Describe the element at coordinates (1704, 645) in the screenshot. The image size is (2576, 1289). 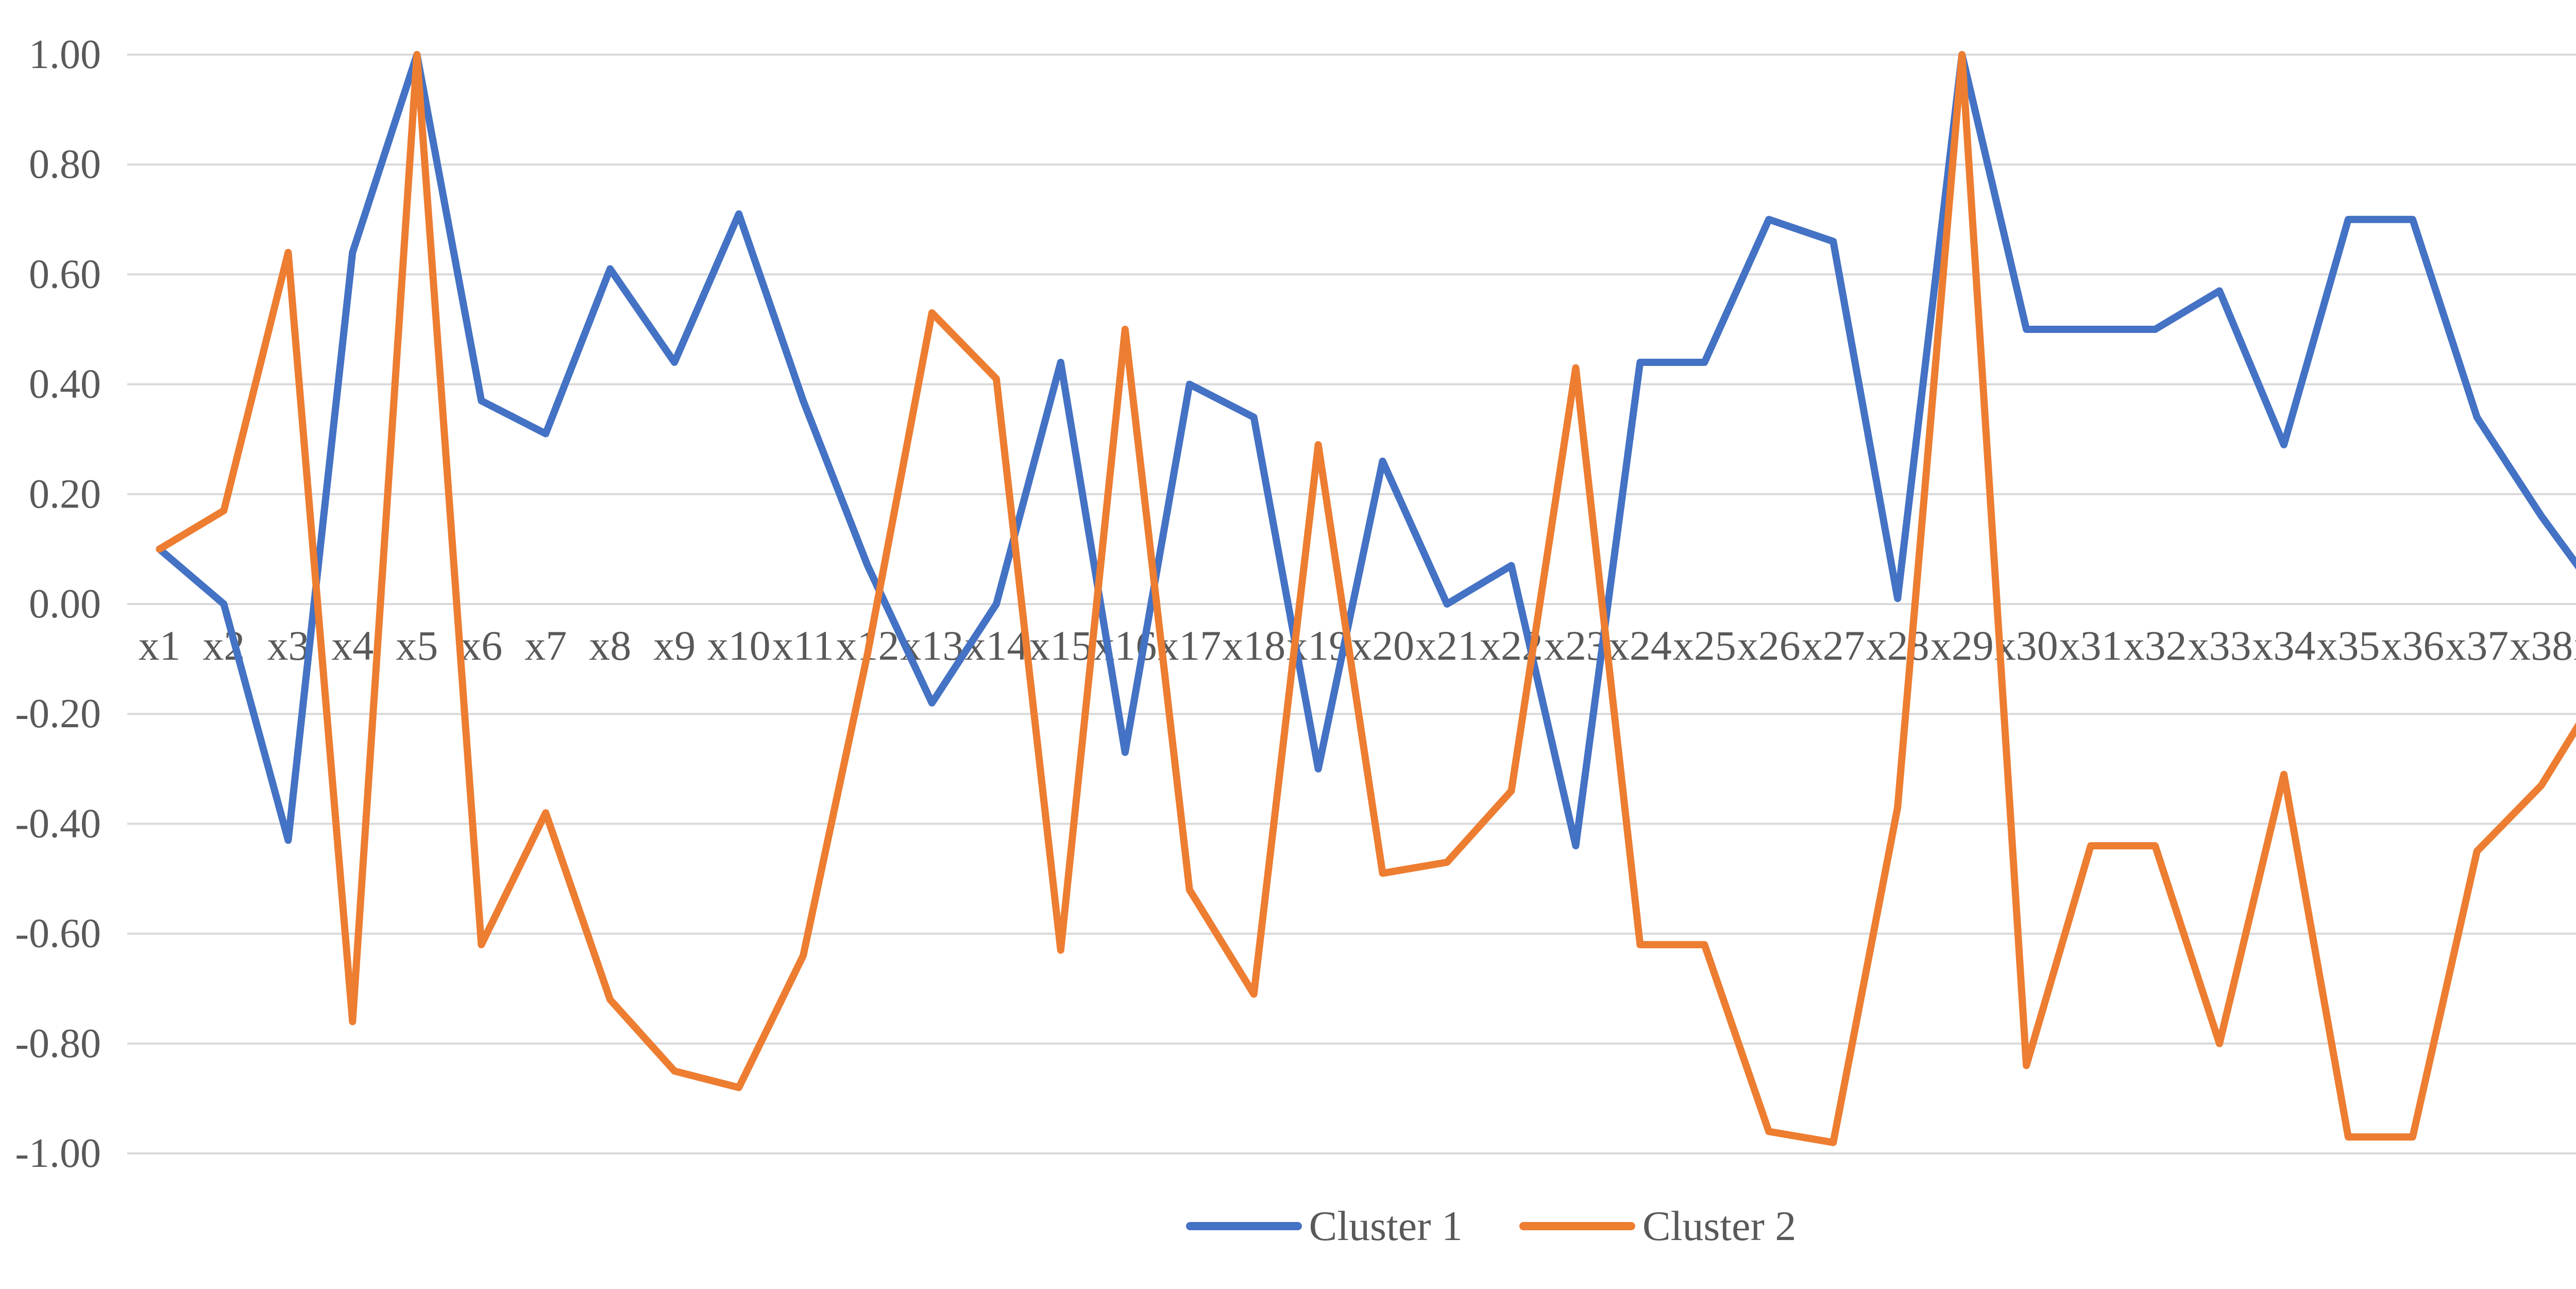
I see `x-tick-label: x25` at that location.